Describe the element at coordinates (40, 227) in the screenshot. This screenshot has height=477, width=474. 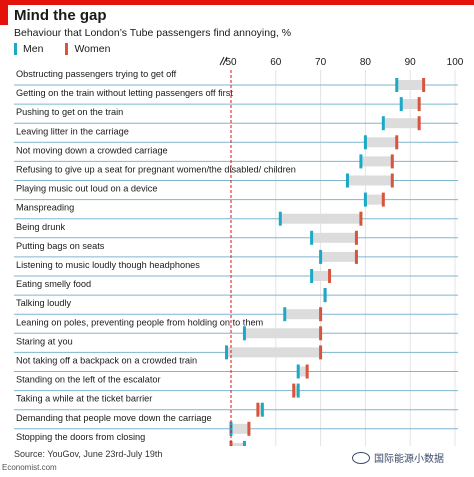
I see `row-label: Being drunk` at that location.